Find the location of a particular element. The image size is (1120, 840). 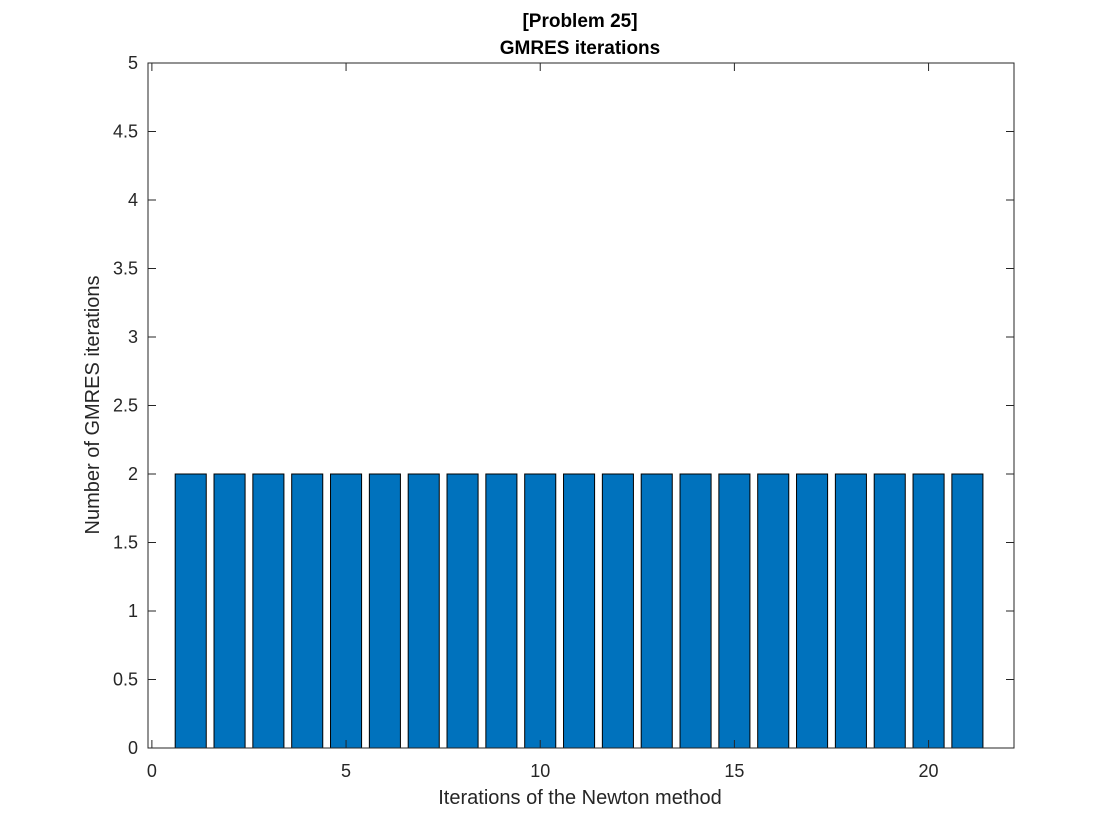

y-tick-label: 1 is located at coordinates (133, 611).